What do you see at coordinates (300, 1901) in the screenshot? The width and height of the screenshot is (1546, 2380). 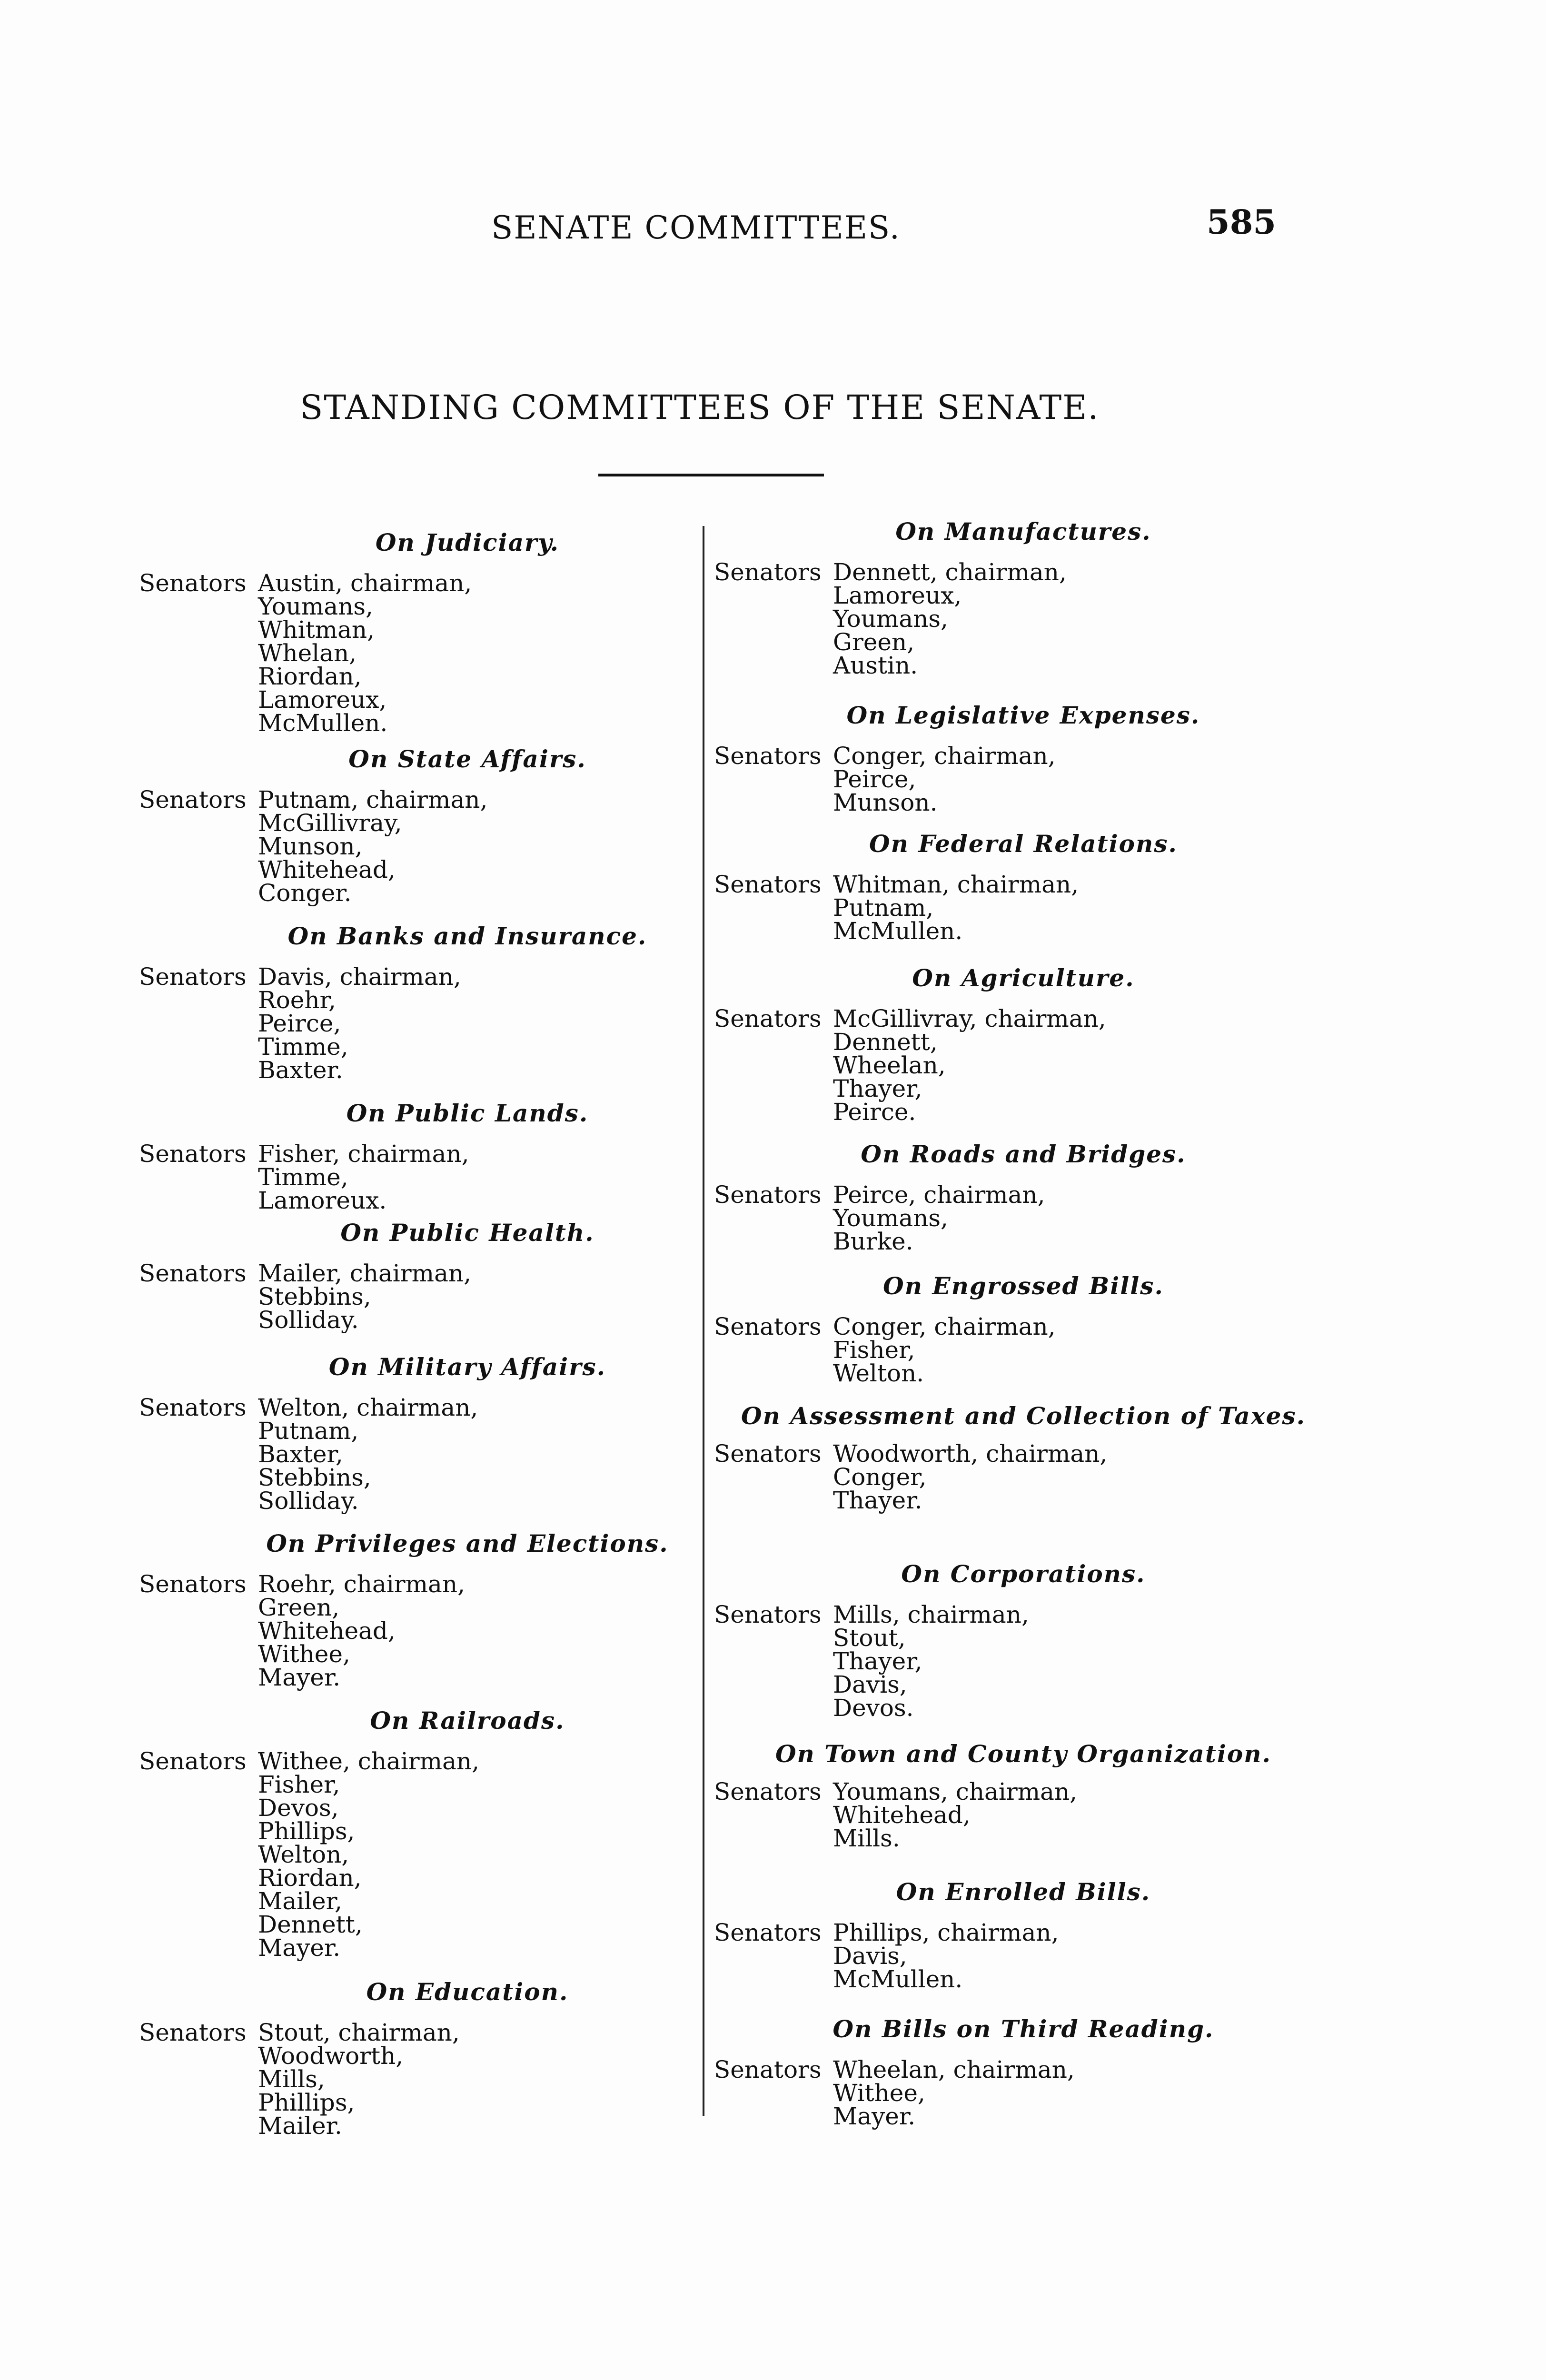 I see `member-name: Mailer,` at bounding box center [300, 1901].